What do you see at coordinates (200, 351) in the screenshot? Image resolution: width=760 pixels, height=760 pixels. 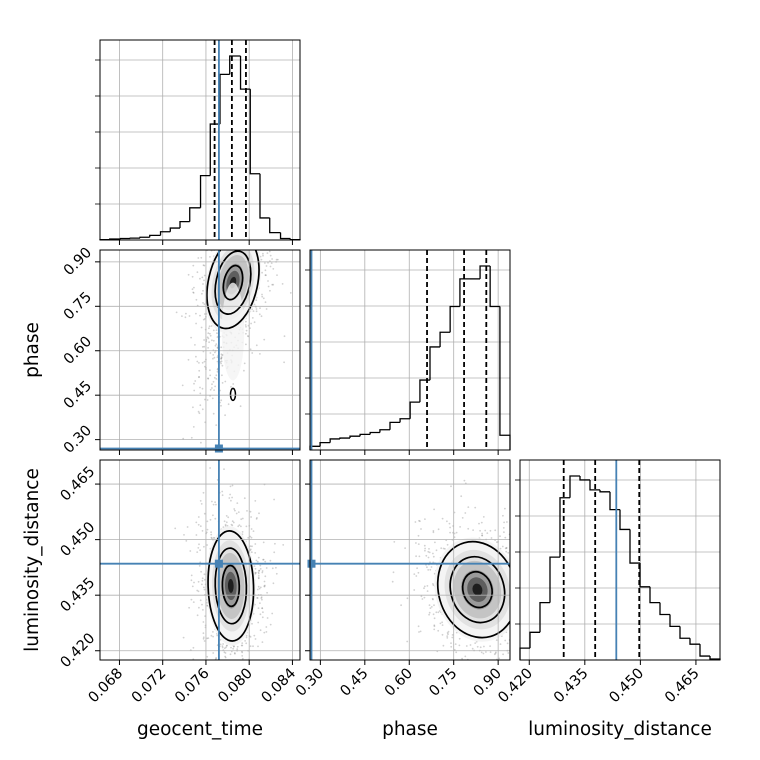 I see `truth-marker-geocent_time-phase` at bounding box center [200, 351].